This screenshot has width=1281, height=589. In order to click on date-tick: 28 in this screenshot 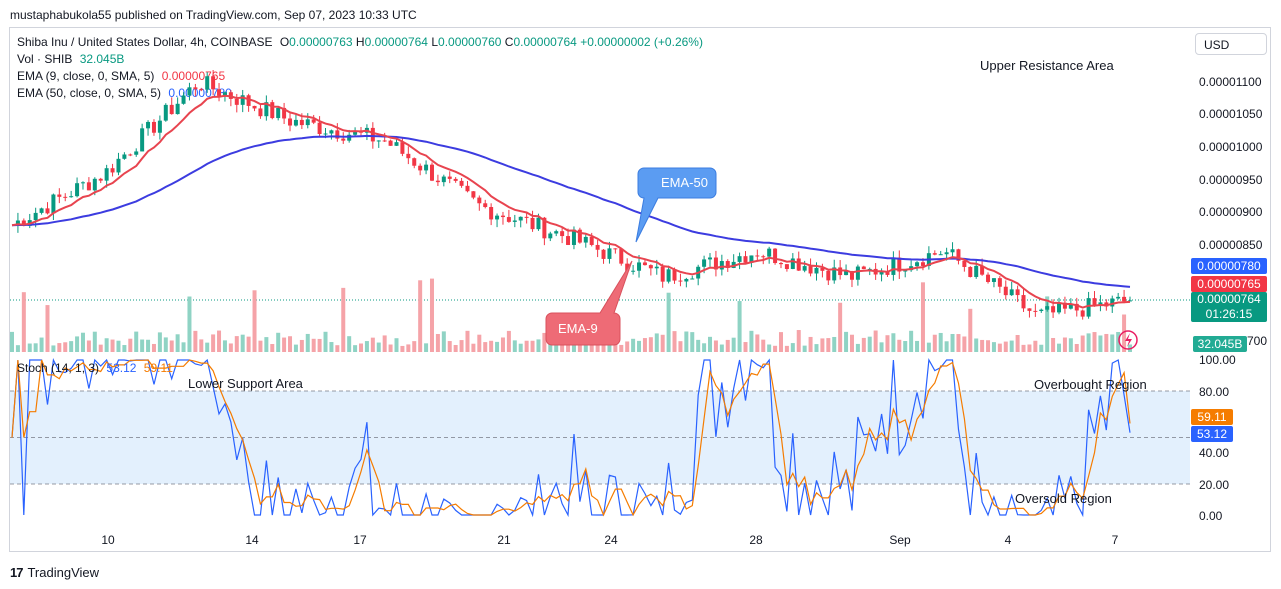, I will do `click(756, 540)`.